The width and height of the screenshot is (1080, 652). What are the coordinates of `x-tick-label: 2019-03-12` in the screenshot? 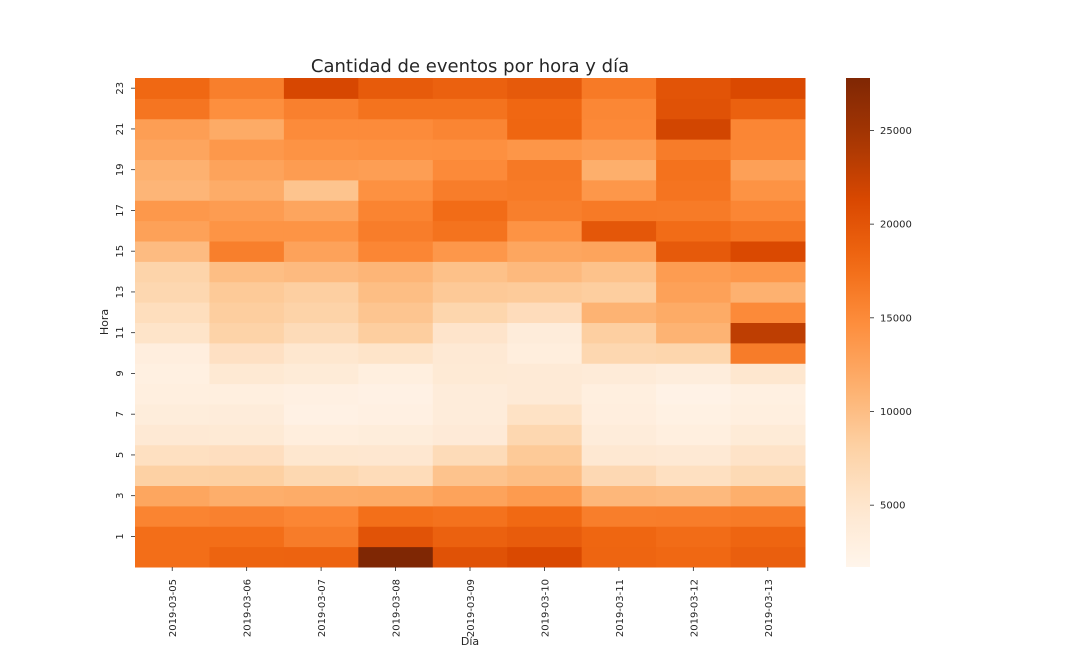 It's located at (694, 608).